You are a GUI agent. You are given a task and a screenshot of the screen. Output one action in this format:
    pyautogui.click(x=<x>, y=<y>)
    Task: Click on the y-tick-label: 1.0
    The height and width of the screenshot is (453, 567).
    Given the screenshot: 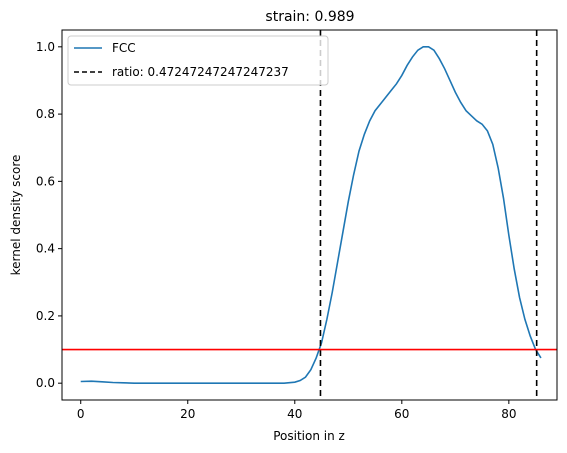 What is the action you would take?
    pyautogui.click(x=45, y=47)
    